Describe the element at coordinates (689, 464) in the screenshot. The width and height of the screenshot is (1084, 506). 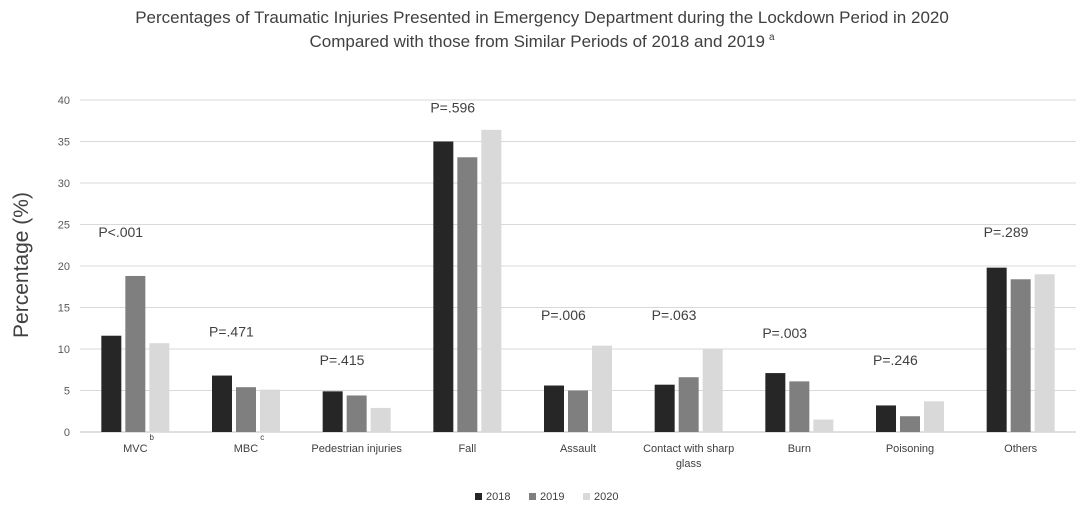
I see `x-tick-label: glass` at that location.